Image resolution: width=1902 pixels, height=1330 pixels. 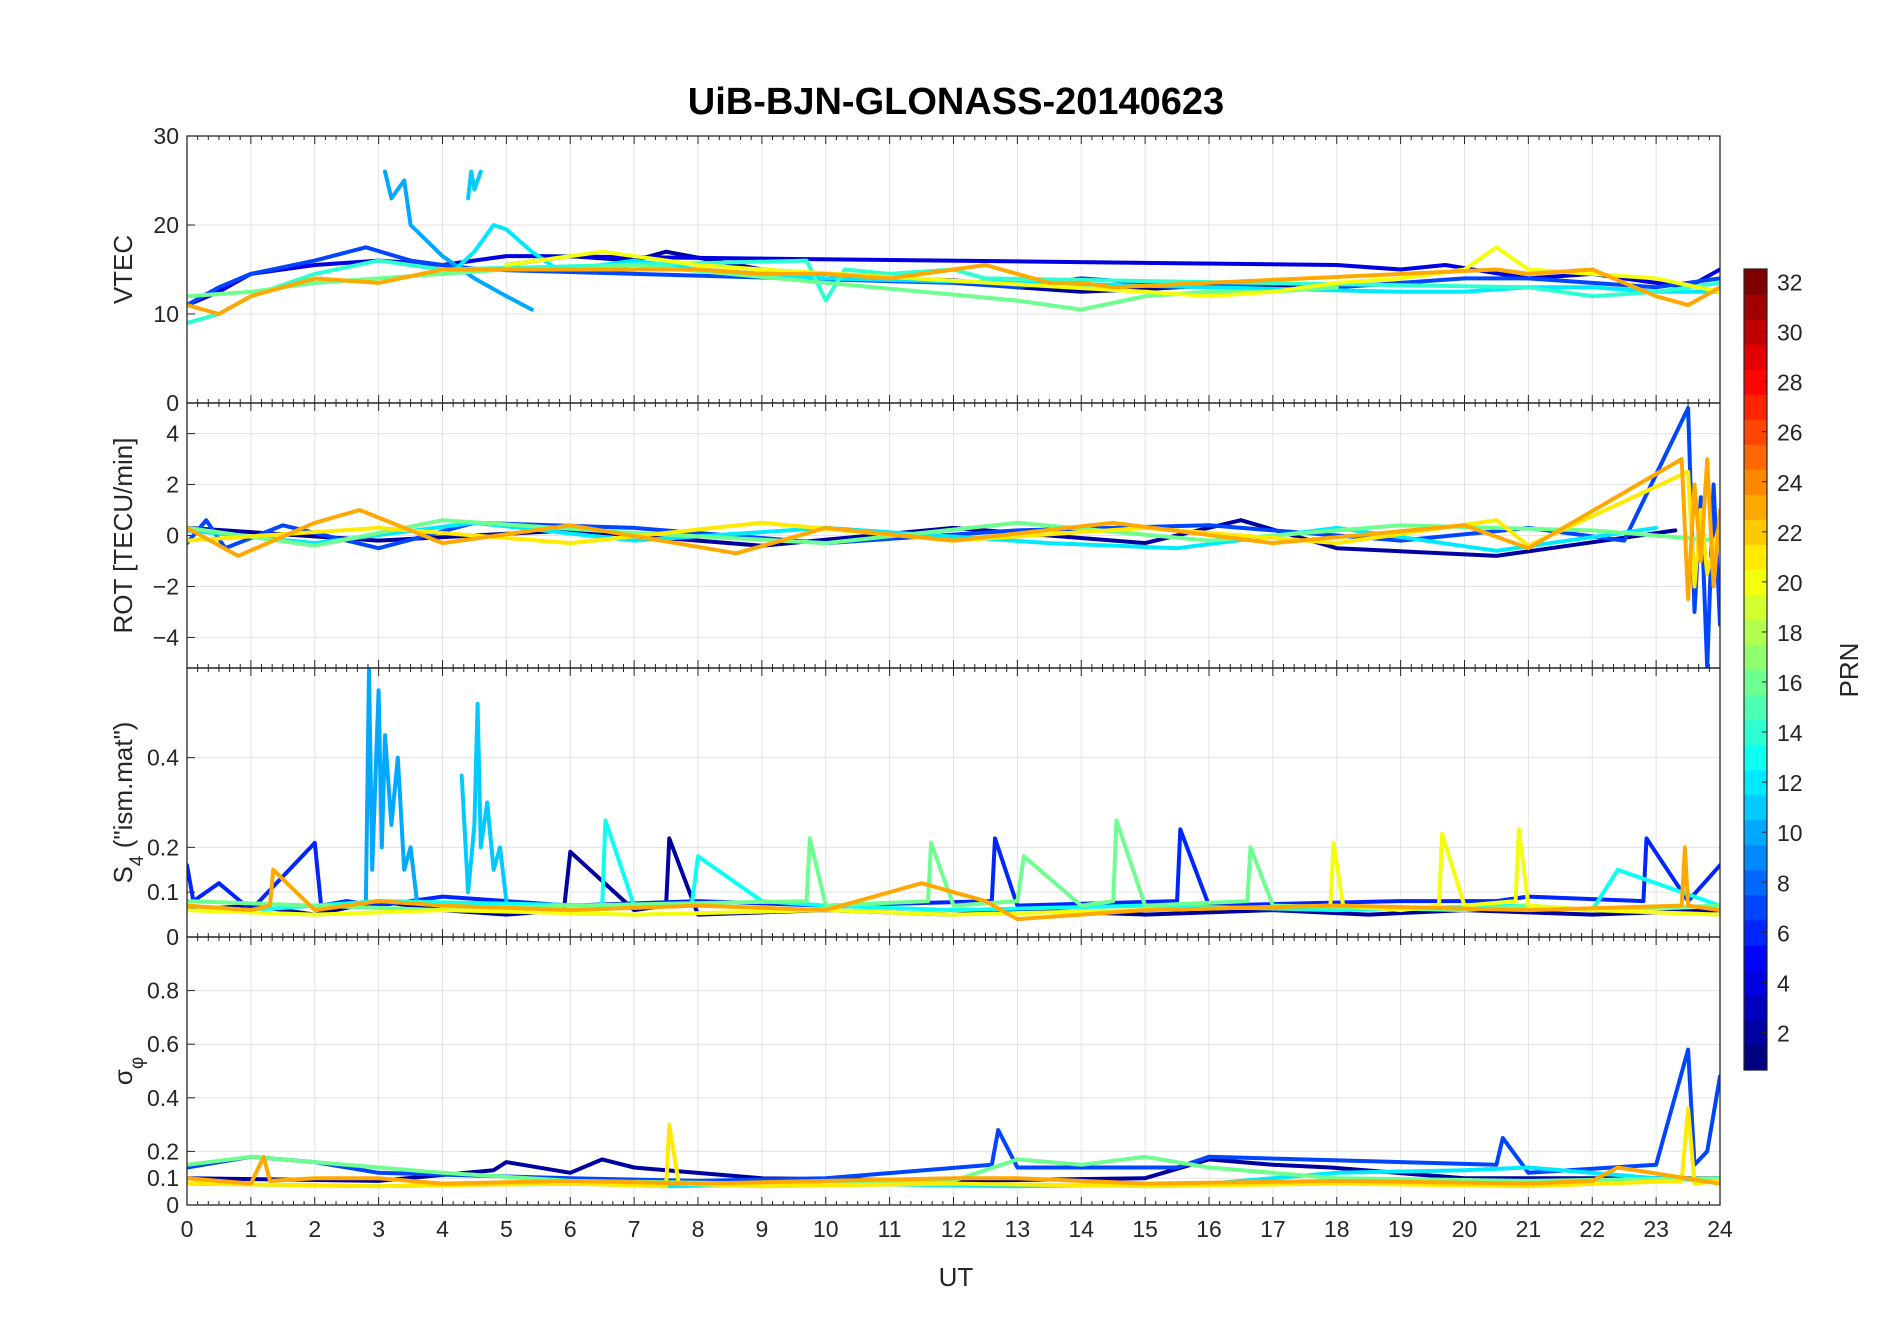 What do you see at coordinates (1790, 483) in the screenshot?
I see `colorbar-tick-label: 24` at bounding box center [1790, 483].